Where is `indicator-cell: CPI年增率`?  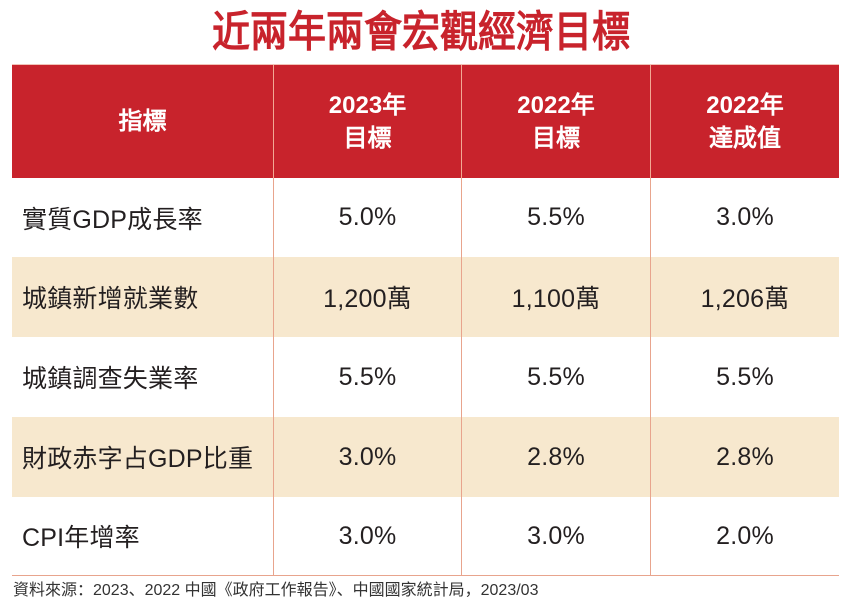
indicator-cell: CPI年增率 is located at coordinates (81, 538).